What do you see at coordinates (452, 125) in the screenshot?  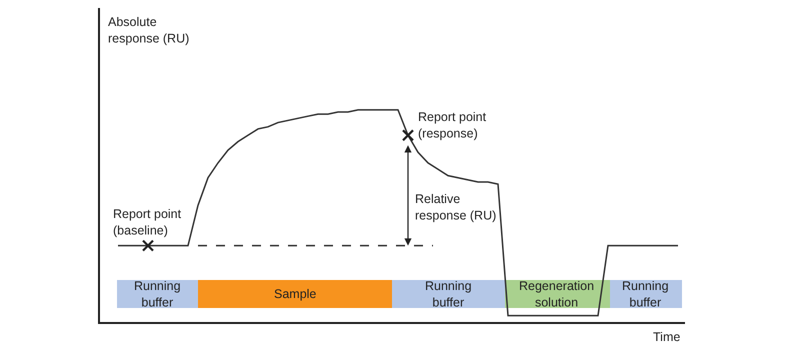 I see `annotation: Report point (response)` at bounding box center [452, 125].